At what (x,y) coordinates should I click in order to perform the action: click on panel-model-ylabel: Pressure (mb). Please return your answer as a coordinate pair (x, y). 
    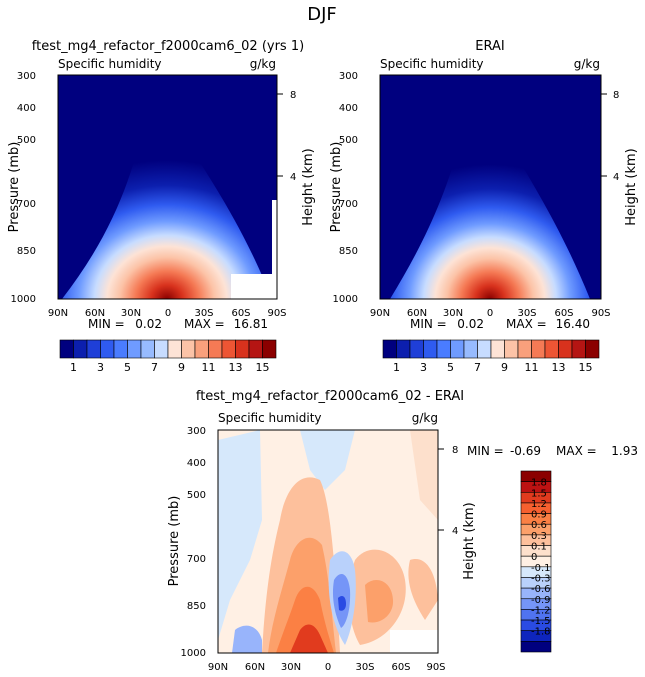
    Looking at the image, I should click on (14, 187).